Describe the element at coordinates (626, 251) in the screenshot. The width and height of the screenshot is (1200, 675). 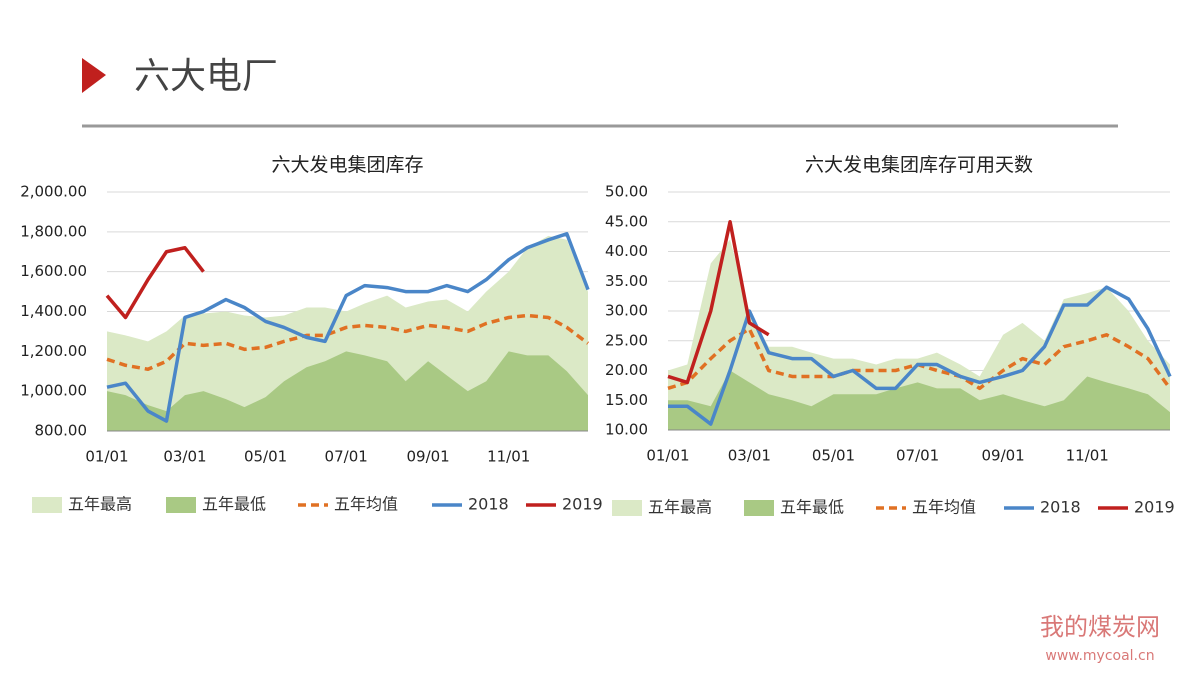
I see `y-tick-label: 40.00` at that location.